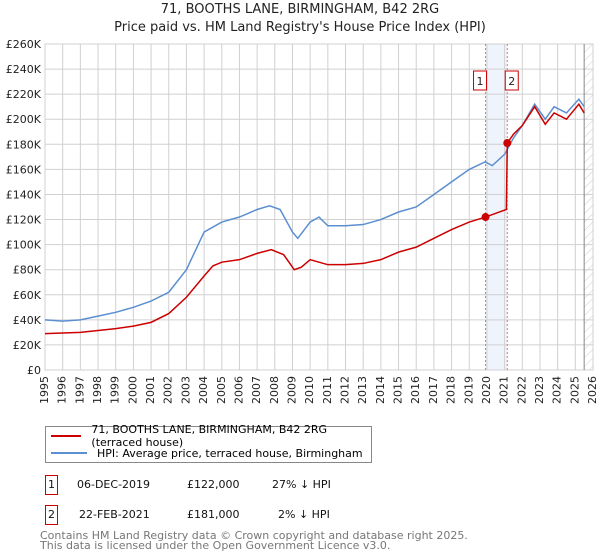 This screenshot has height=560, width=600. I want to click on x-tick-label: 2021, so click(504, 390).